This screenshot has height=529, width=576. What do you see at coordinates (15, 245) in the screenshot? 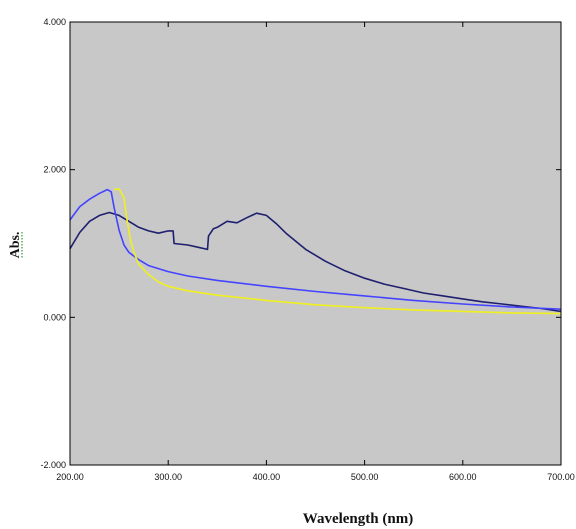
I see `y-axis-title: Abs.` at bounding box center [15, 245].